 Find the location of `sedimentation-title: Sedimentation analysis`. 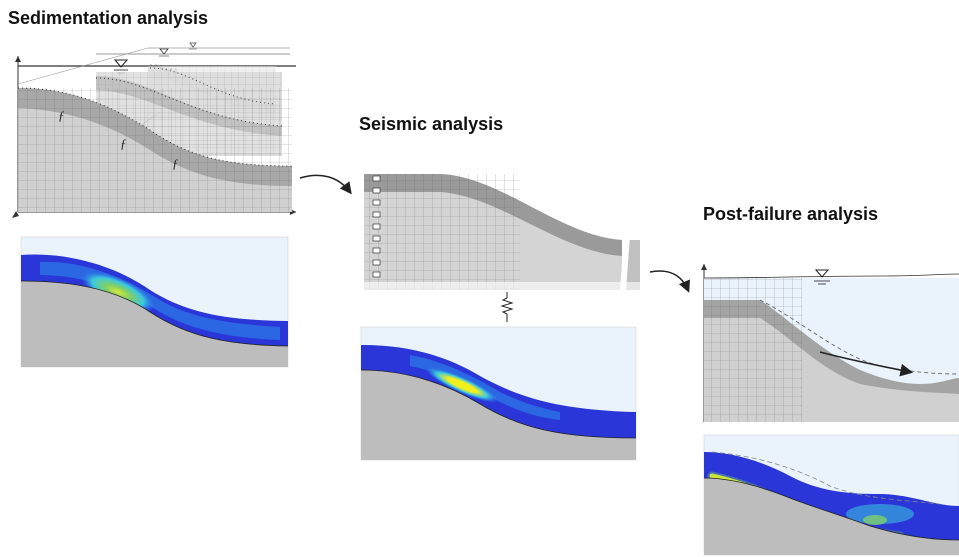

sedimentation-title: Sedimentation analysis is located at coordinates (108, 18).